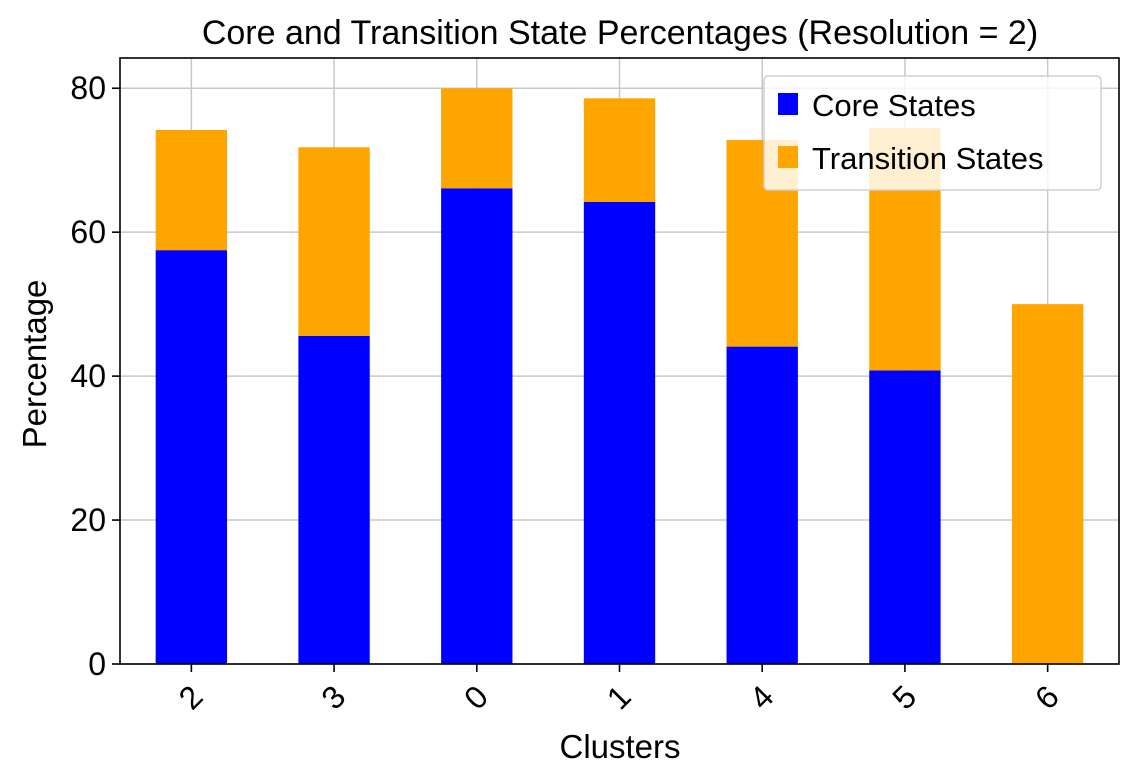 Image resolution: width=1135 pixels, height=783 pixels. I want to click on x-axis-ticks: 2 3 0 1 4 5 6, so click(619, 690).